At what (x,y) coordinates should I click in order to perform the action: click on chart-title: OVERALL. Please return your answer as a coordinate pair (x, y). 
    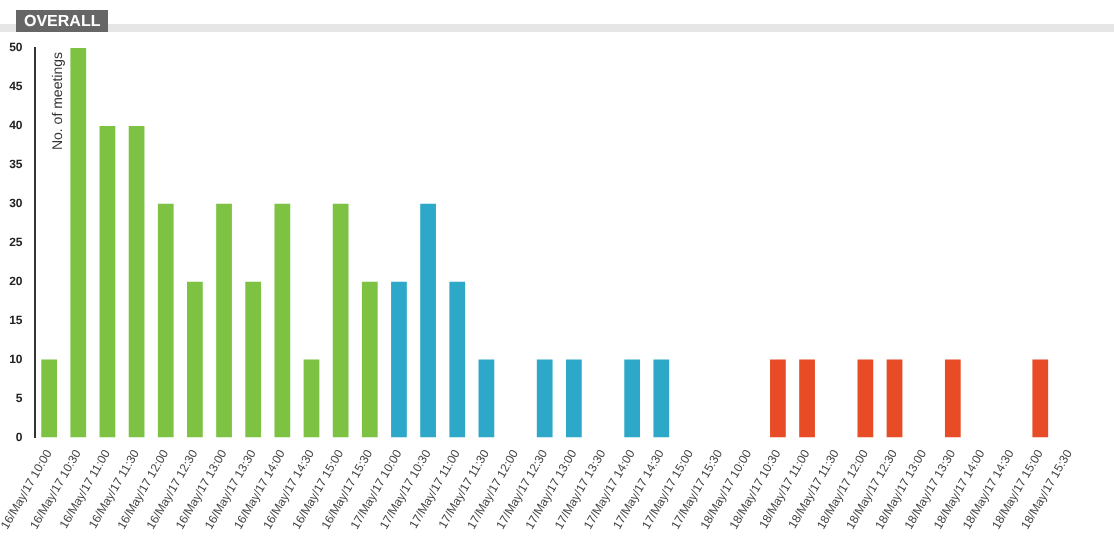
    Looking at the image, I should click on (62, 21).